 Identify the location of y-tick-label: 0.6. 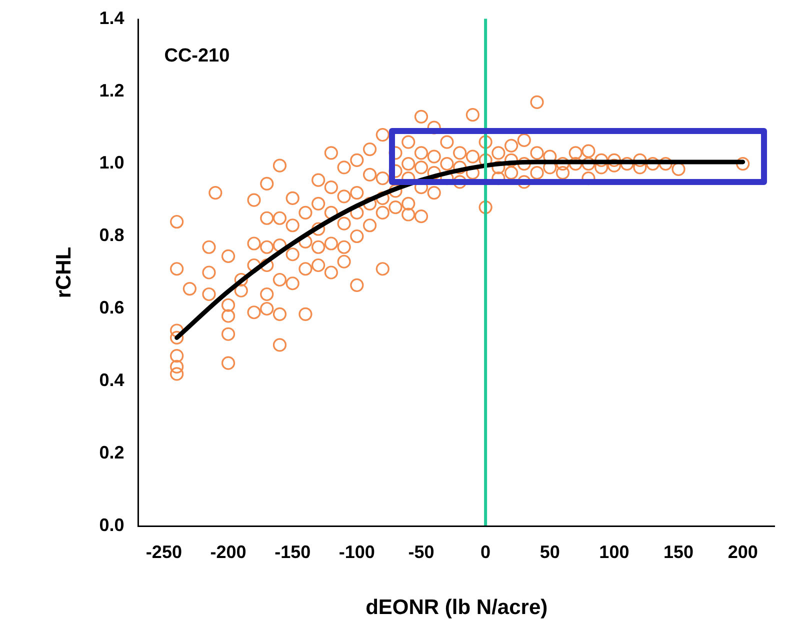
(111, 308).